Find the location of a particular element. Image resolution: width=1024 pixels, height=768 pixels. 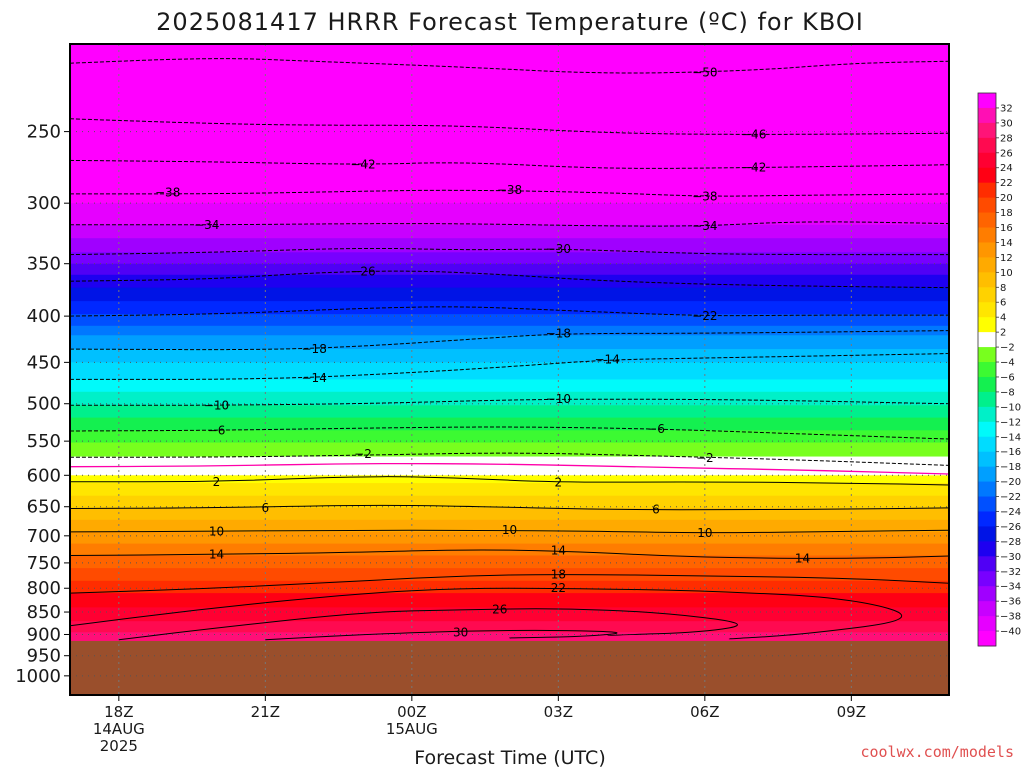

pressure-tick-label: 850 is located at coordinates (44, 612).